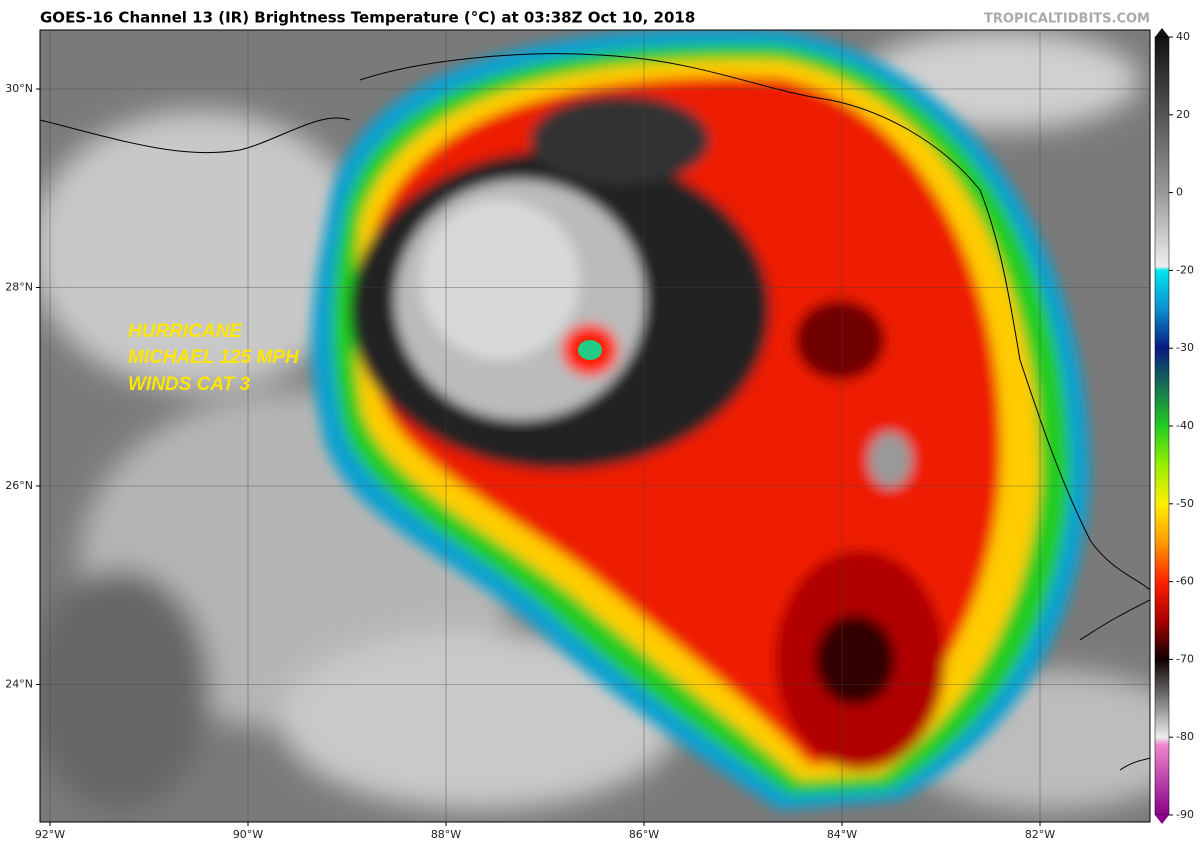  I want to click on lat-label: 30°N, so click(19, 88).